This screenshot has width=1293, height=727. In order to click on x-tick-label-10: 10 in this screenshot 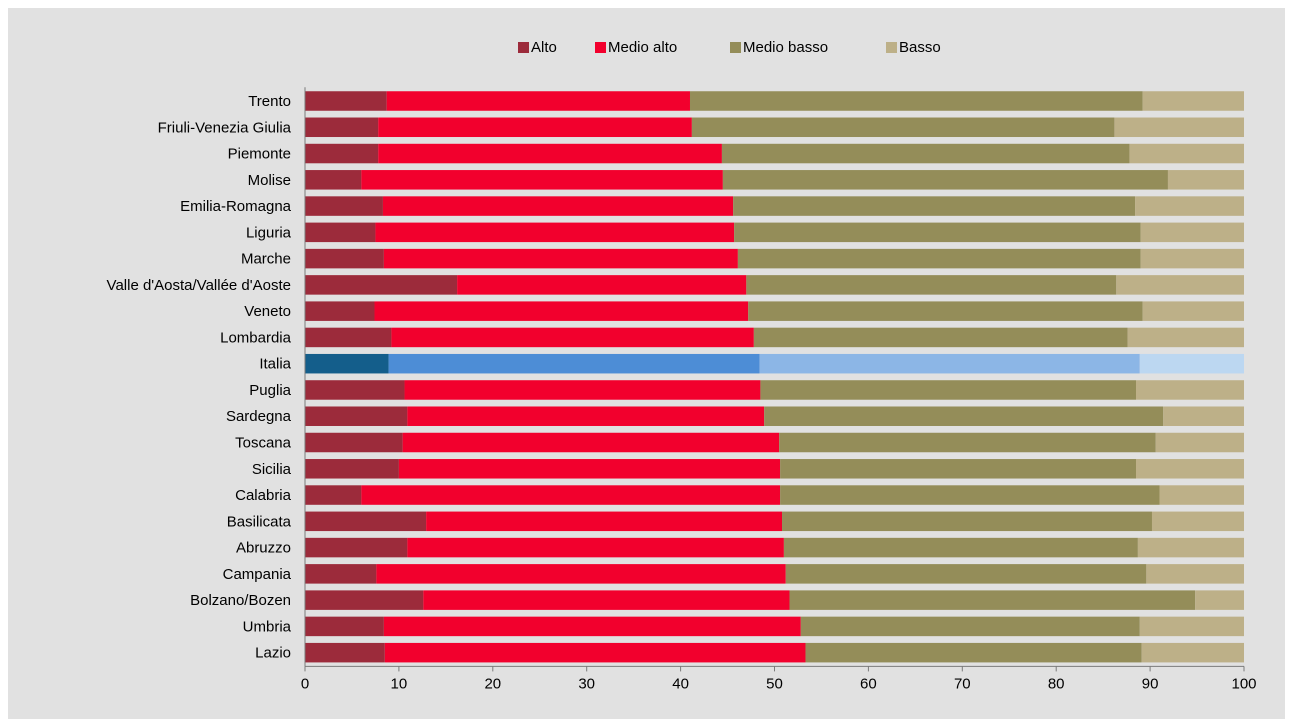, I will do `click(399, 683)`.